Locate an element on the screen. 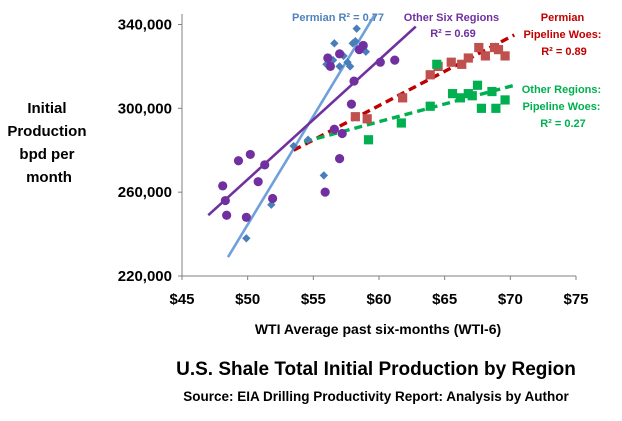 This screenshot has height=421, width=622. x-tick-label: $45 is located at coordinates (181, 299).